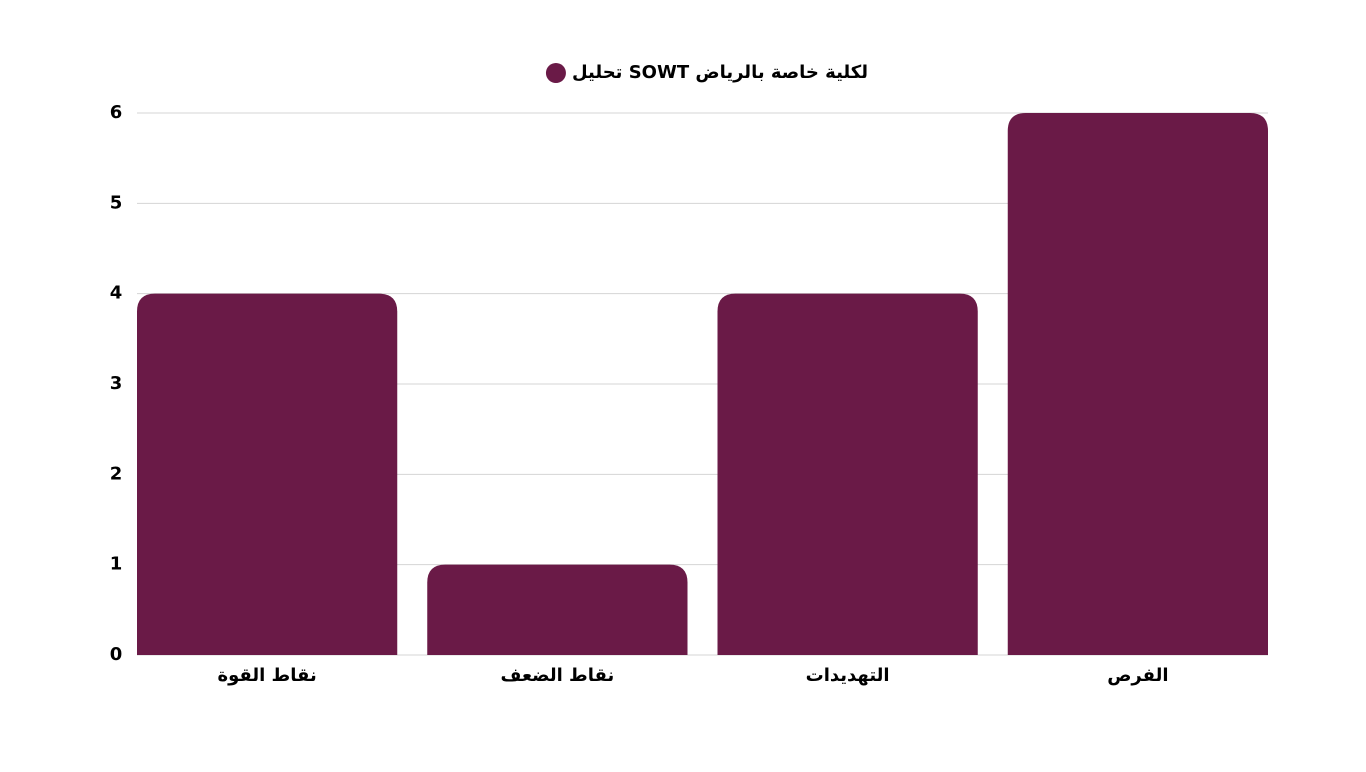 This screenshot has width=1366, height=772. What do you see at coordinates (116, 293) in the screenshot?
I see `y-tick-label: 4` at bounding box center [116, 293].